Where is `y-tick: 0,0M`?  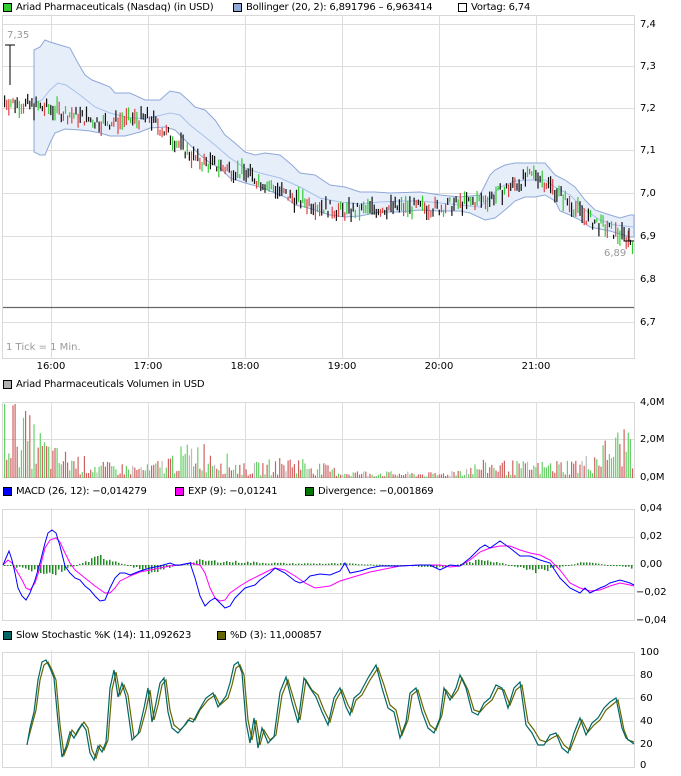
y-tick: 0,0M is located at coordinates (652, 477).